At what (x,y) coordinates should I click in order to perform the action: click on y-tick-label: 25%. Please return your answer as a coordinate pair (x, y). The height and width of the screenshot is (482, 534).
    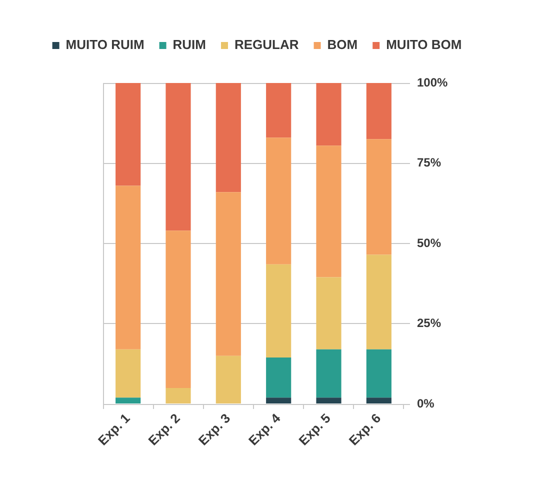
    Looking at the image, I should click on (429, 323).